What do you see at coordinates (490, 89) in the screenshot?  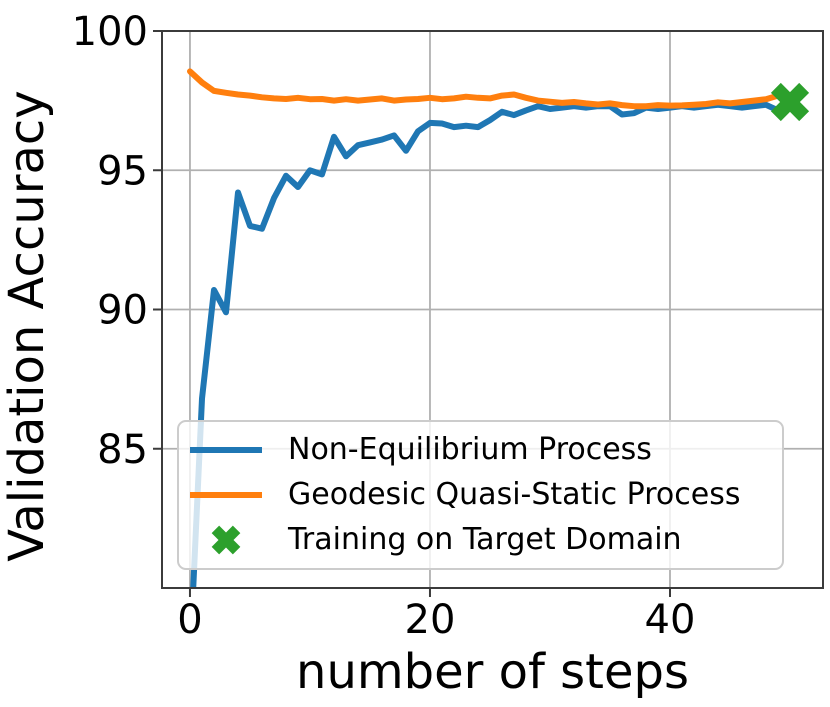 I see `series-line-orange` at bounding box center [490, 89].